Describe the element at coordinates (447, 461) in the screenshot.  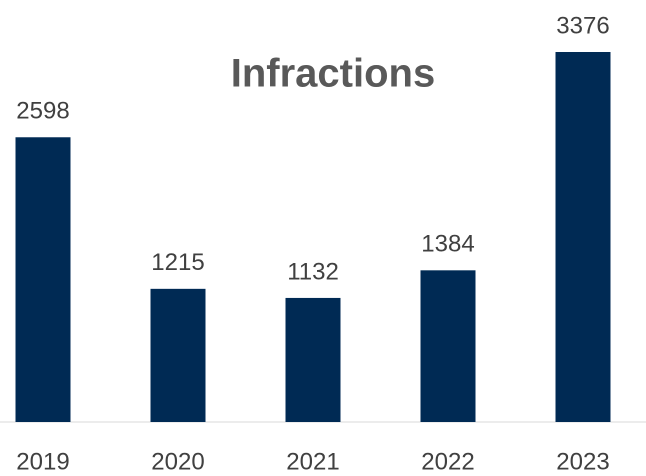
I see `x-tick-label: 2022` at that location.